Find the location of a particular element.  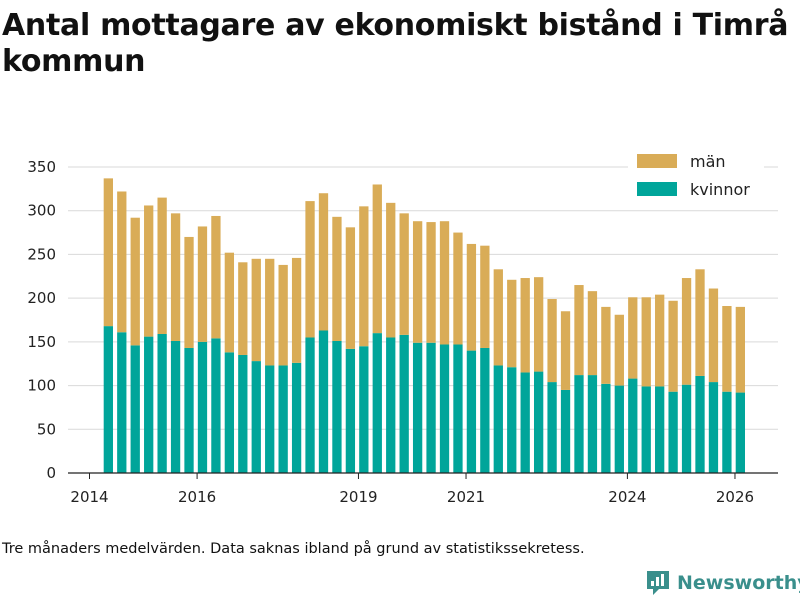

y-tick-label: 300 is located at coordinates (41, 211).